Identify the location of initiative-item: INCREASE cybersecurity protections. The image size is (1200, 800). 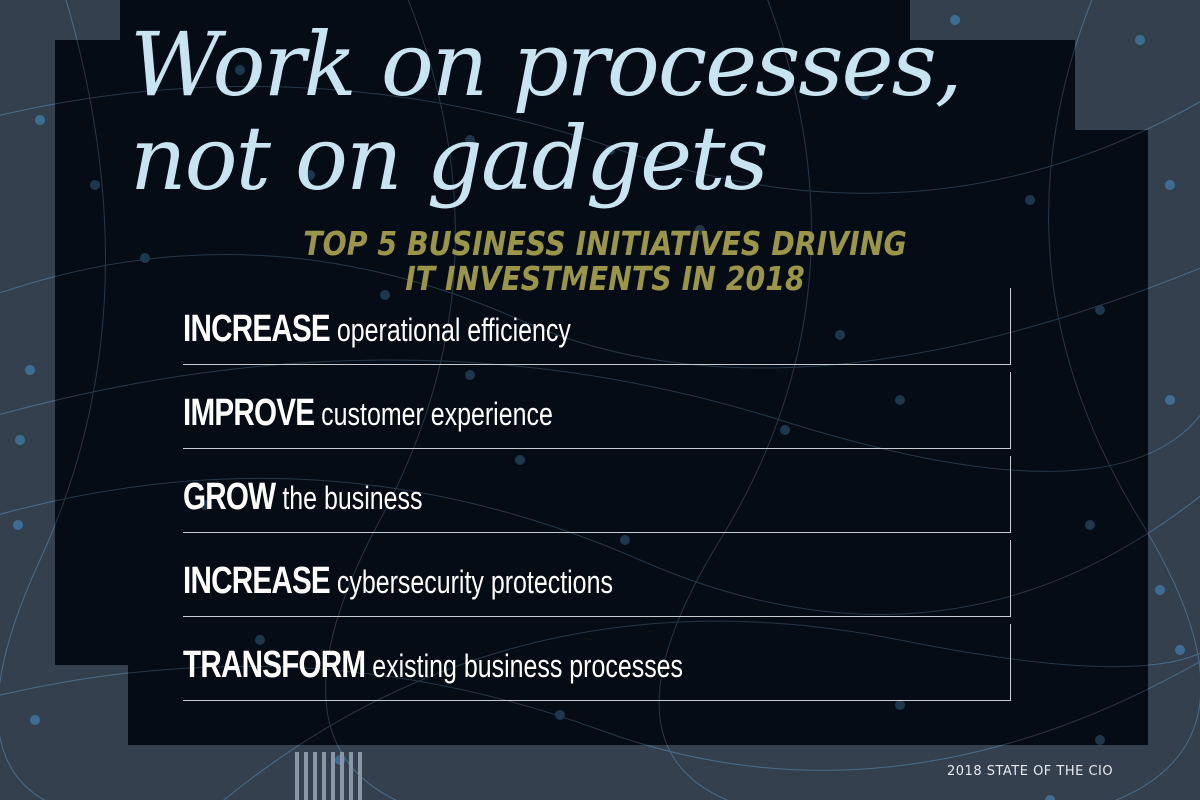
(597, 578).